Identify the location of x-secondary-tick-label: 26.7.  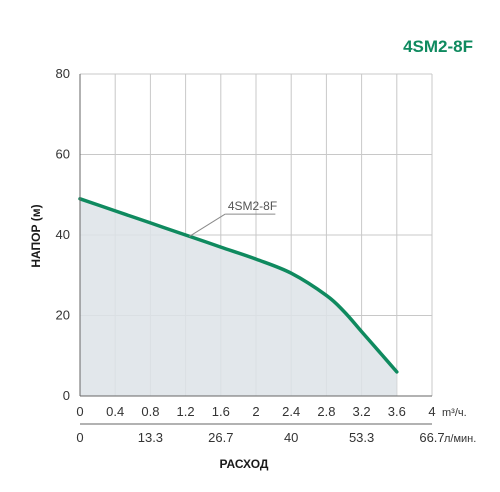
(220, 437).